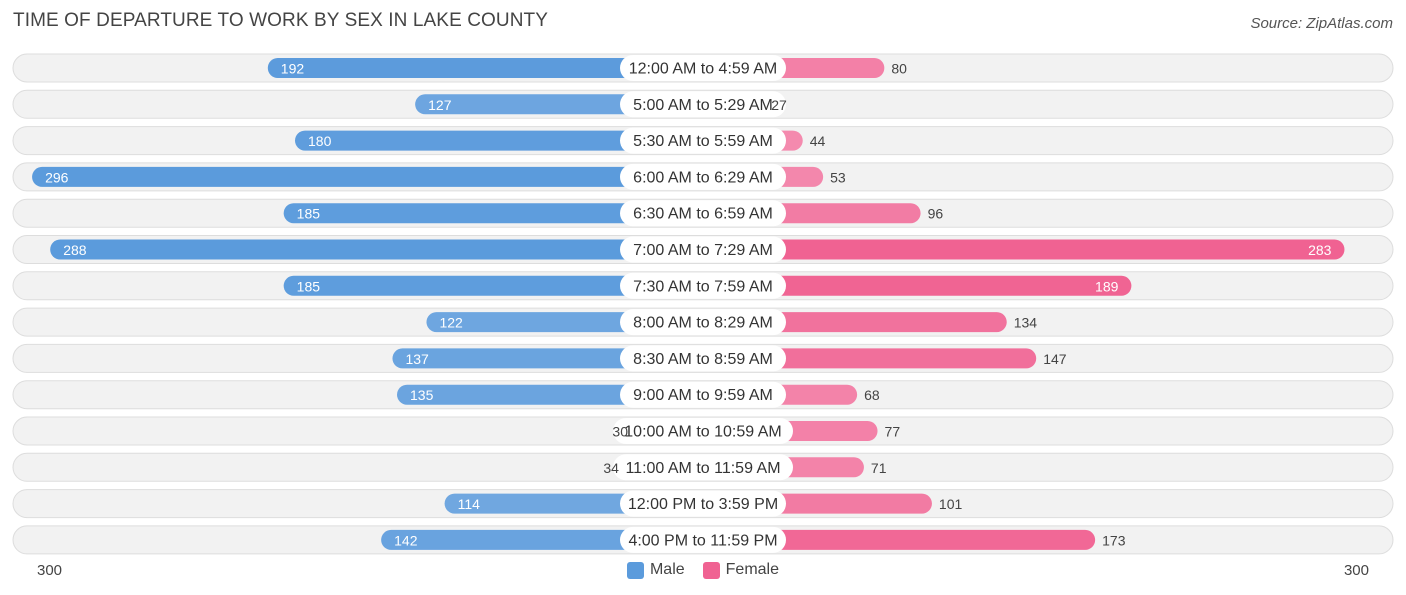 The width and height of the screenshot is (1406, 595). What do you see at coordinates (293, 69) in the screenshot?
I see `male-value-label: 192` at bounding box center [293, 69].